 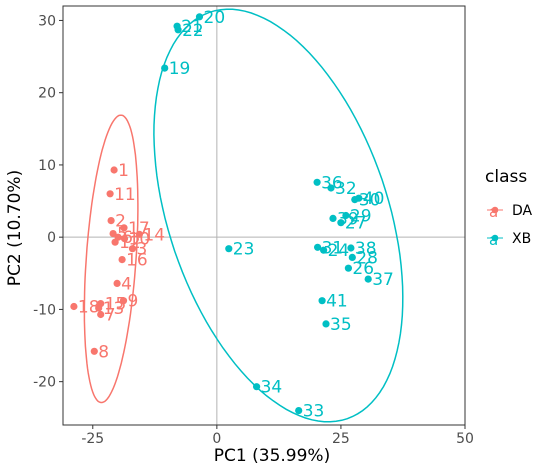 I want to click on point-label-16: 16, so click(x=137, y=261).